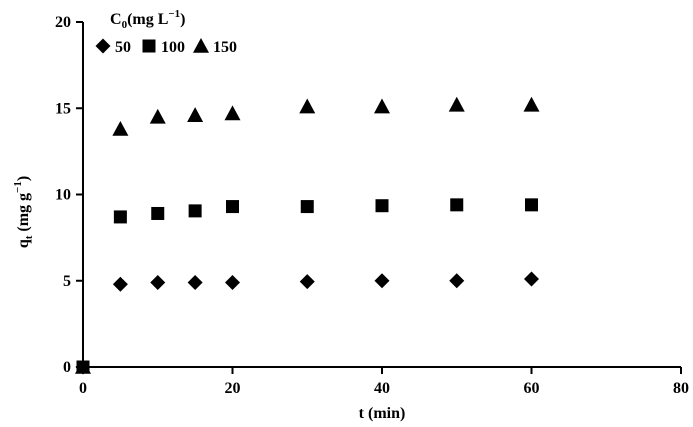 This screenshot has width=693, height=427. What do you see at coordinates (233, 388) in the screenshot?
I see `x-tick-label: 20` at bounding box center [233, 388].